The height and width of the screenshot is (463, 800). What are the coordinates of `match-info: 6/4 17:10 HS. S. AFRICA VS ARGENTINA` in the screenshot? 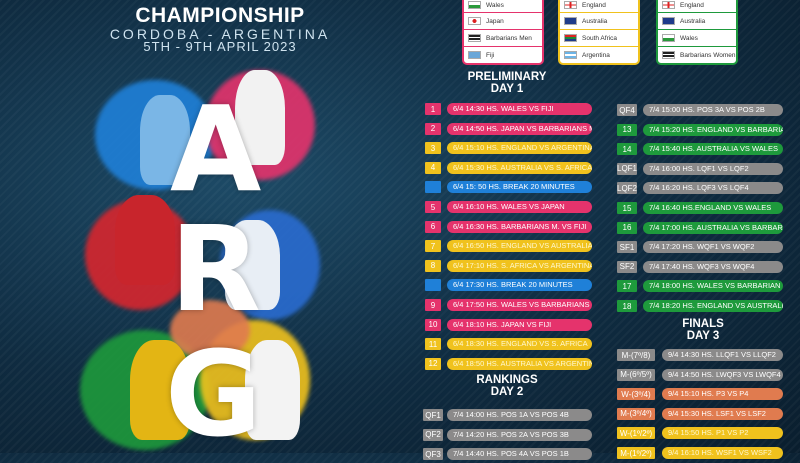 It's located at (519, 265).